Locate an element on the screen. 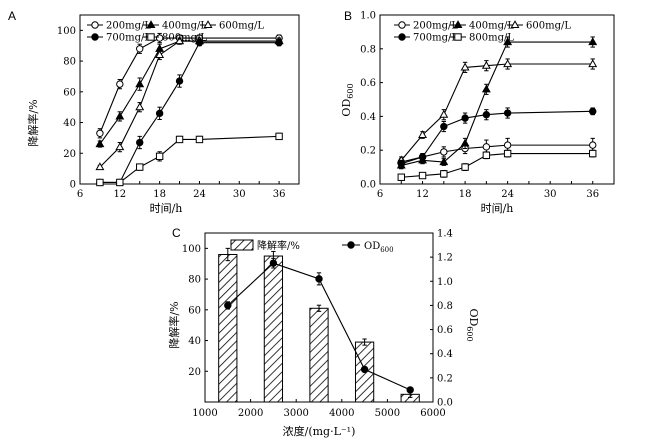 This screenshot has height=440, width=647. series-700mg/L is located at coordinates (189, 112).